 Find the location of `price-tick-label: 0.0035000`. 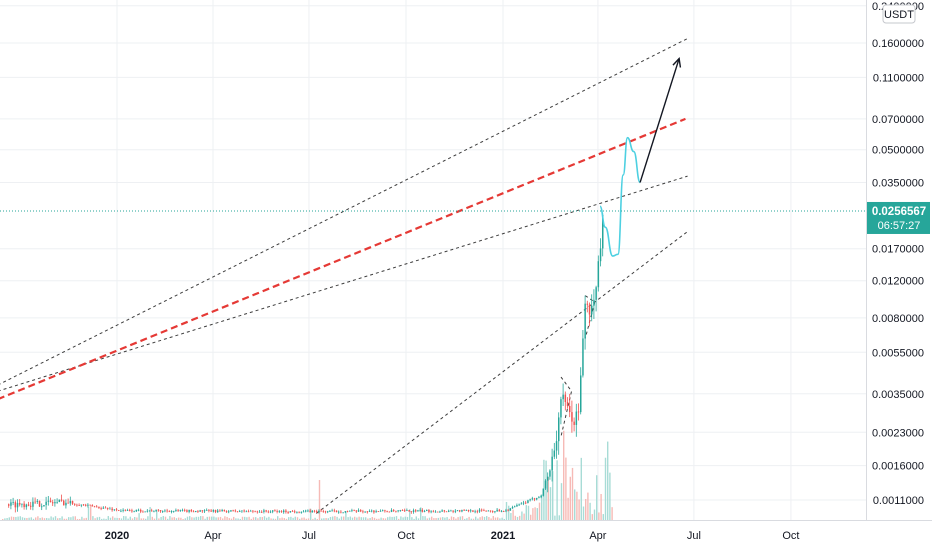

price-tick-label: 0.0035000 is located at coordinates (898, 395).